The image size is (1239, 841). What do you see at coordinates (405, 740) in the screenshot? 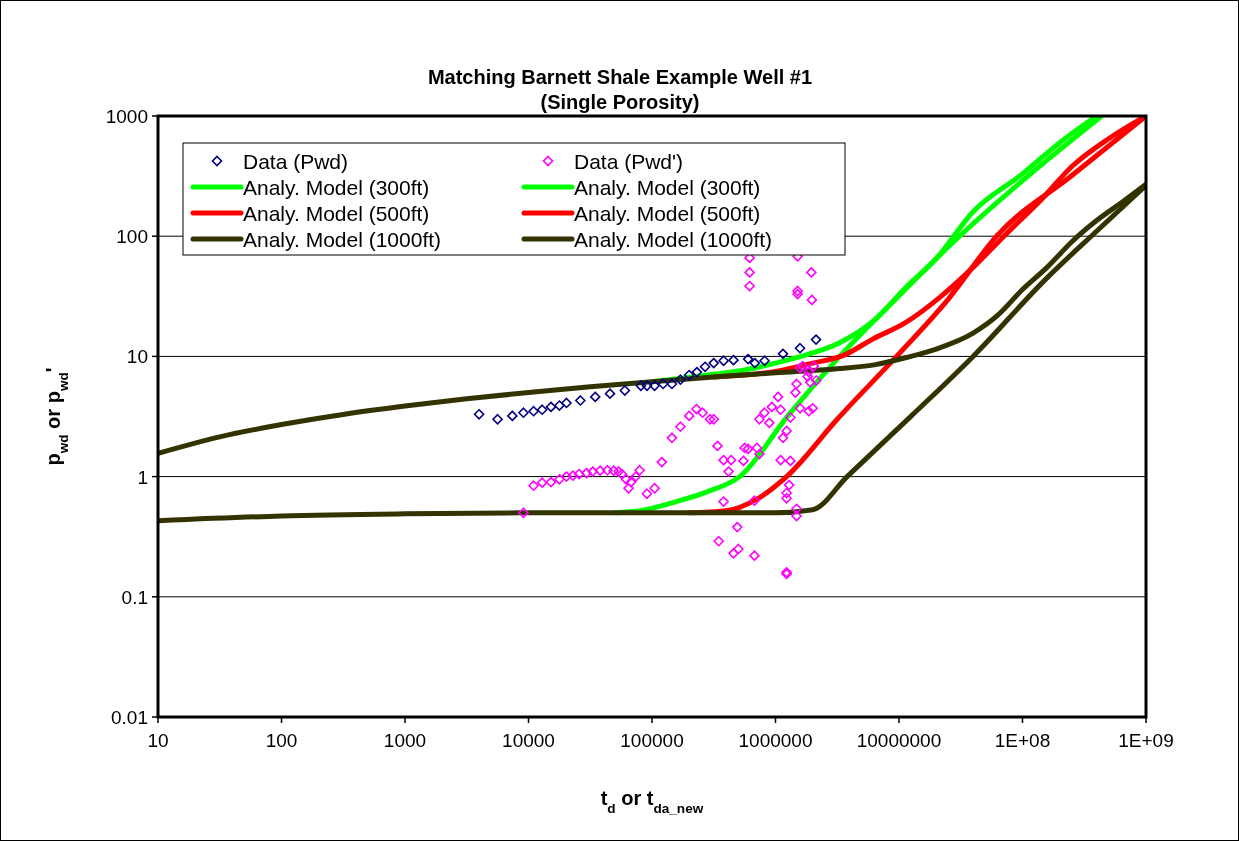
I see `x-tick-label: 1000` at bounding box center [405, 740].